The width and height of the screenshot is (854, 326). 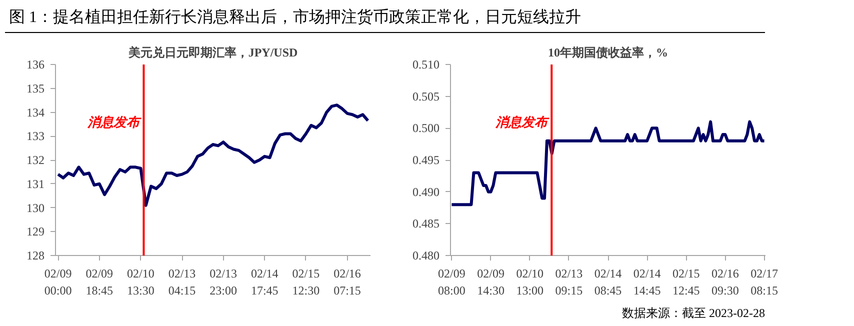 What do you see at coordinates (35, 207) in the screenshot?
I see `y-tick-label: 130` at bounding box center [35, 207].